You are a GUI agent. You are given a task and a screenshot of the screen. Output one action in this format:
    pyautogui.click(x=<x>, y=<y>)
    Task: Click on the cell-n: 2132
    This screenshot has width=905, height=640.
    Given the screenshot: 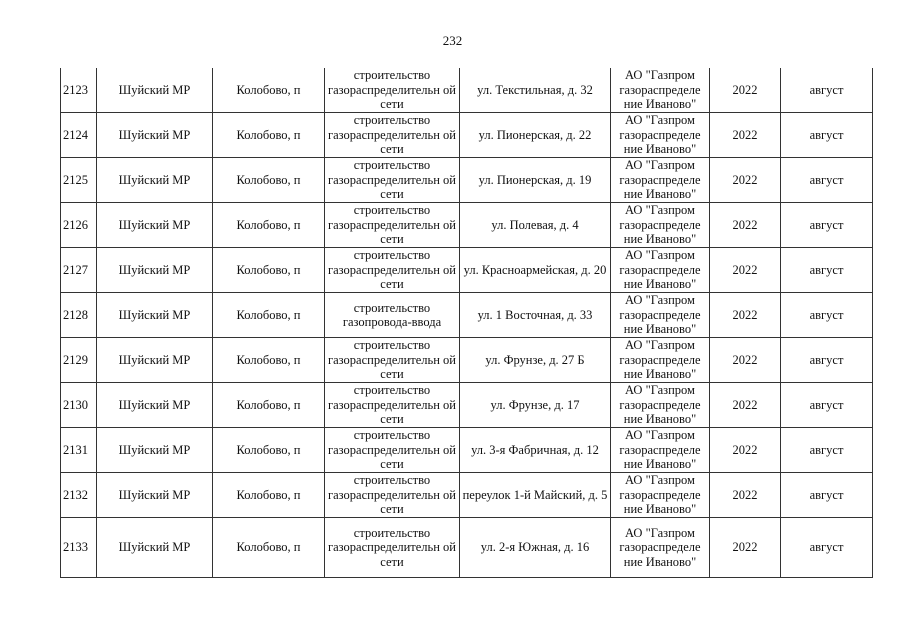 What is the action you would take?
    pyautogui.click(x=78, y=495)
    